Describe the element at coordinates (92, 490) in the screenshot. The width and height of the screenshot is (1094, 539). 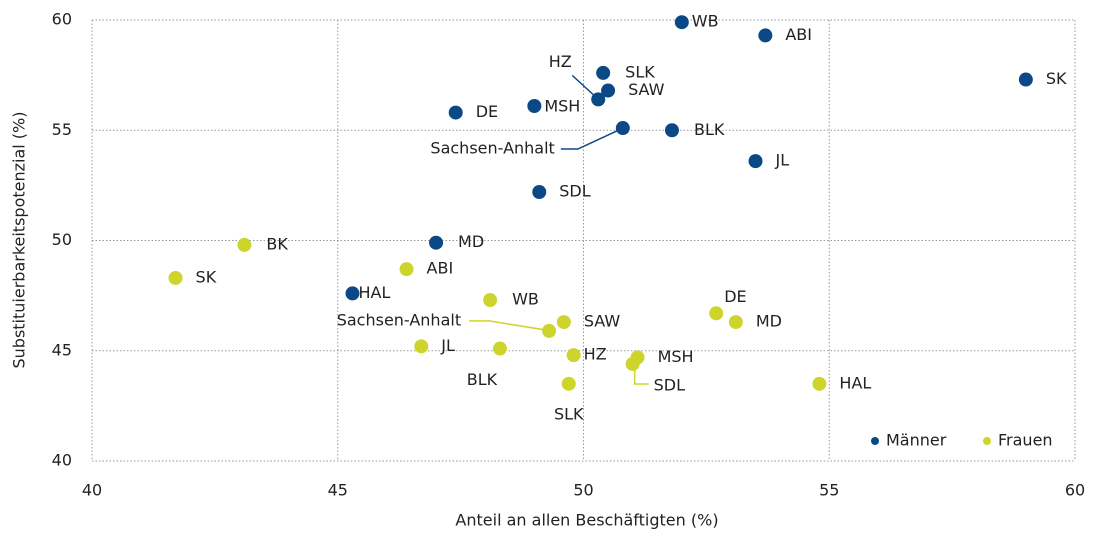
I see `x-tick-label: 40` at that location.